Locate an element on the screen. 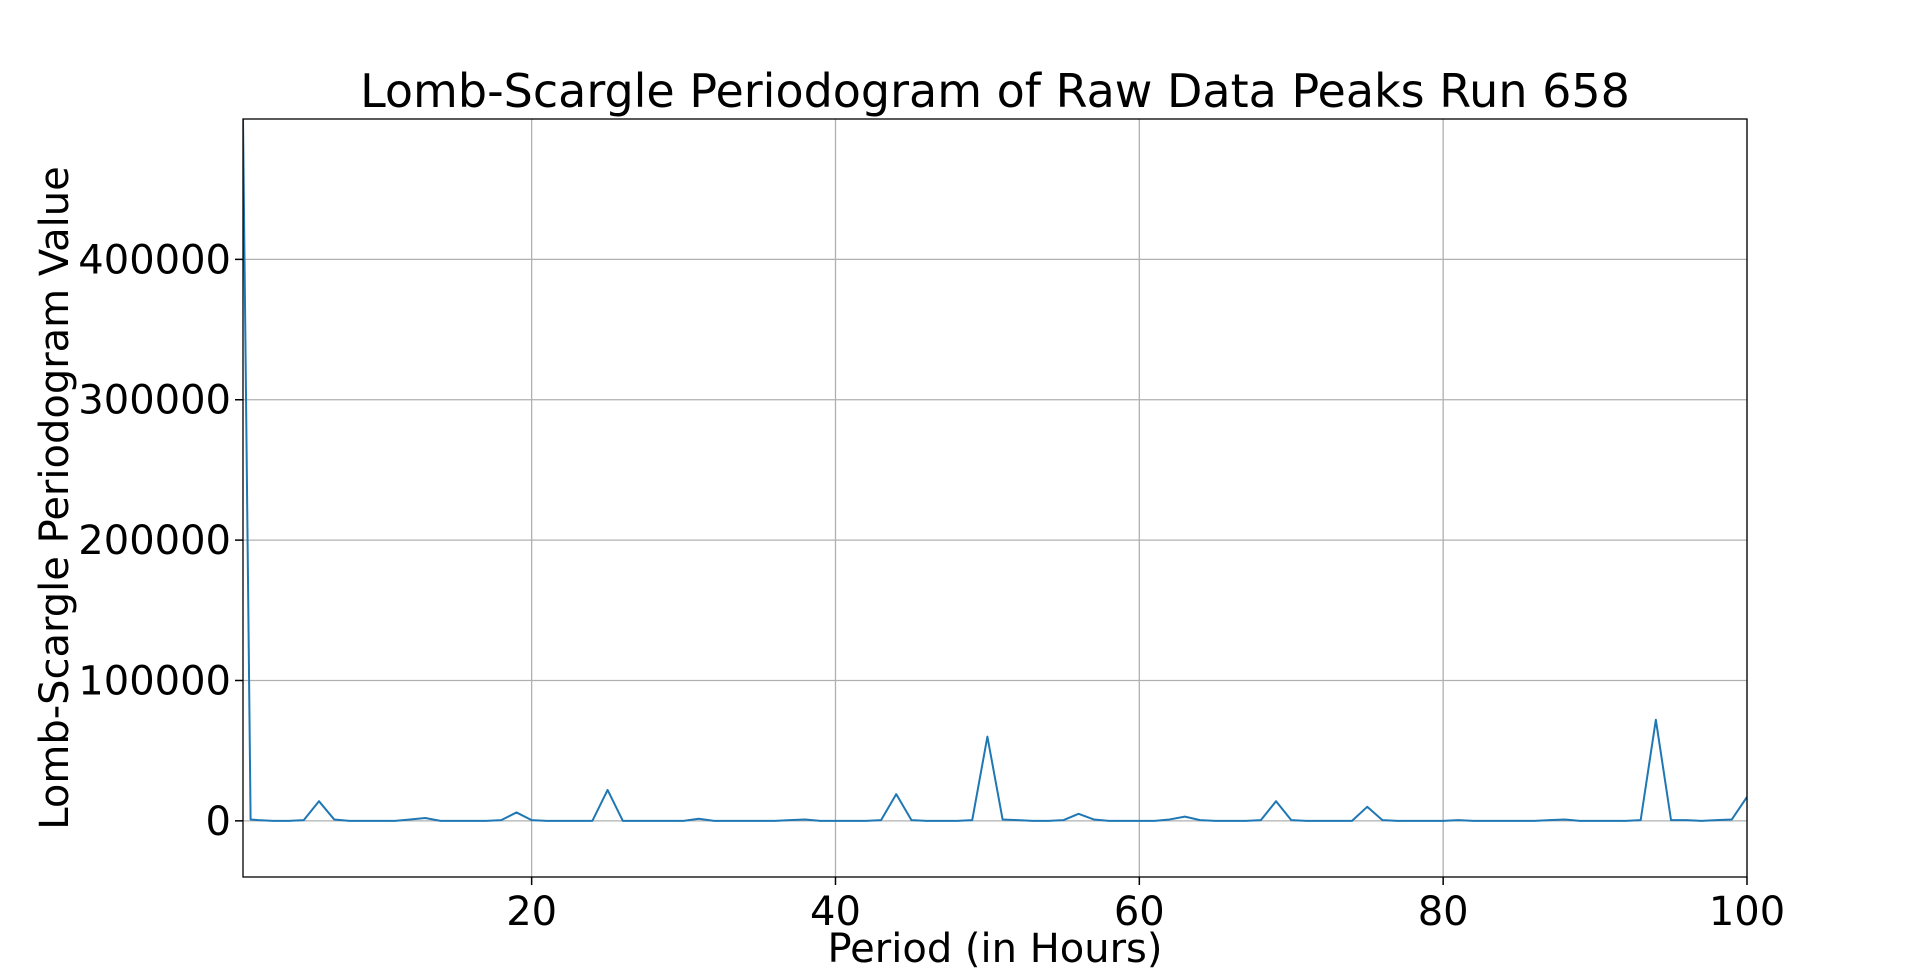  x-tick-label: 40 is located at coordinates (835, 912).